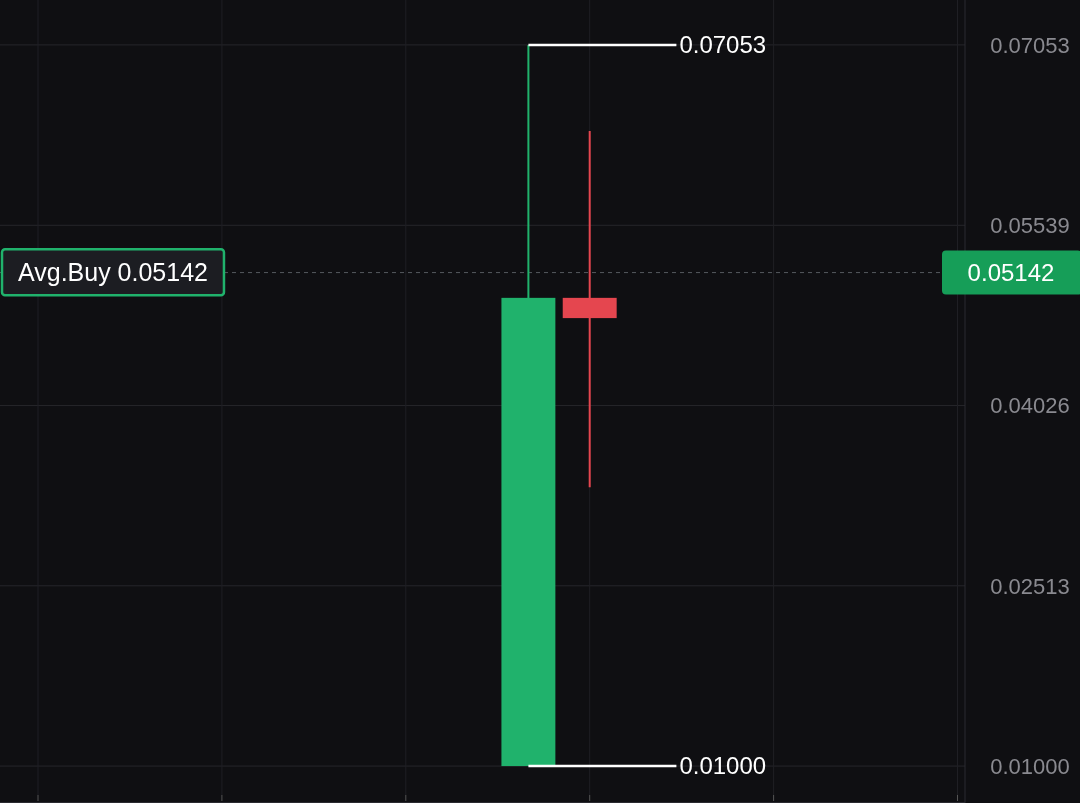  I want to click on ref-line-label: Avg.Buy 0.05142, so click(113, 272).